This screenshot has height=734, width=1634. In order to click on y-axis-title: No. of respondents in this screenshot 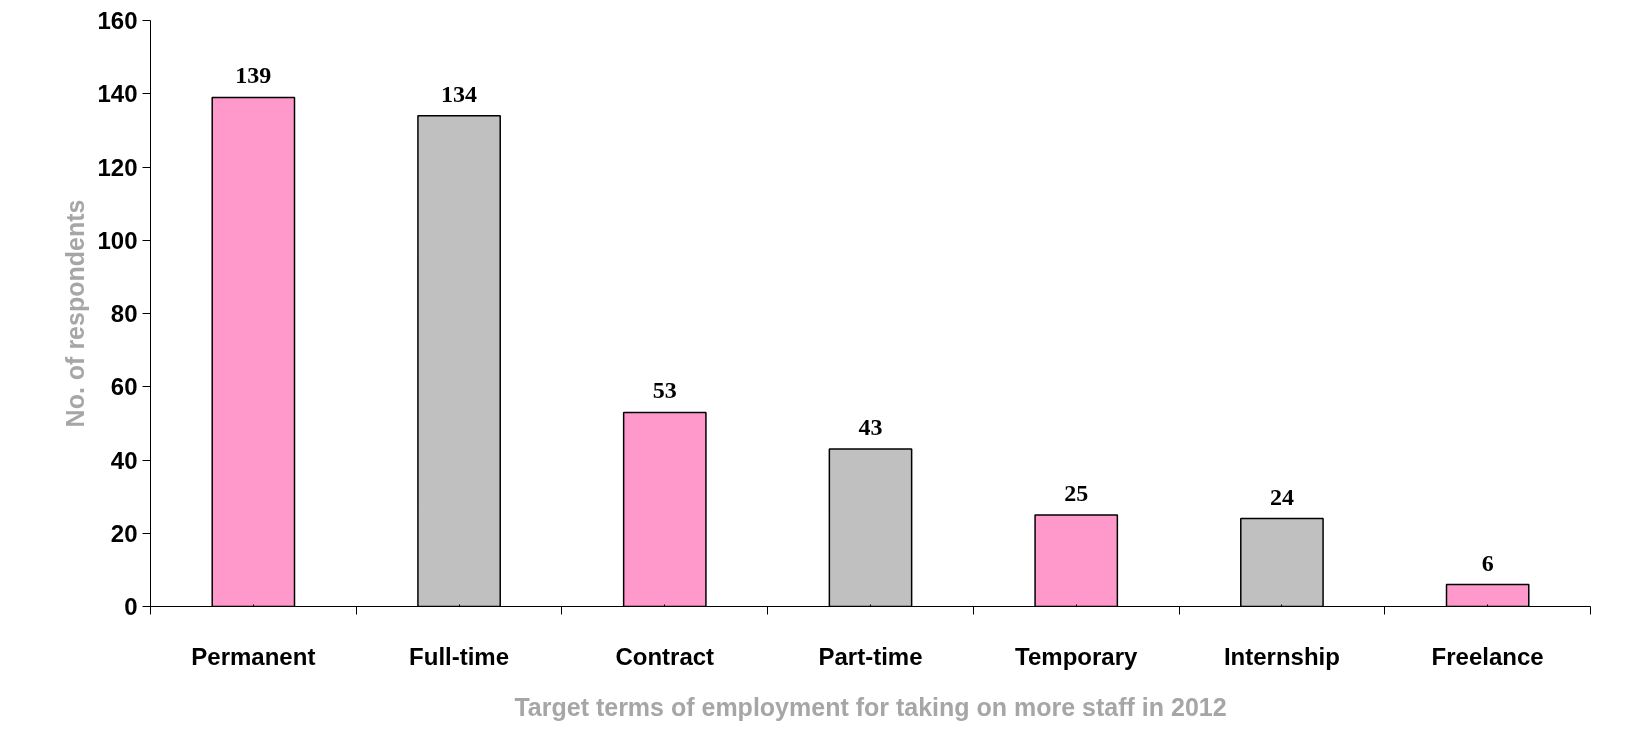, I will do `click(75, 313)`.